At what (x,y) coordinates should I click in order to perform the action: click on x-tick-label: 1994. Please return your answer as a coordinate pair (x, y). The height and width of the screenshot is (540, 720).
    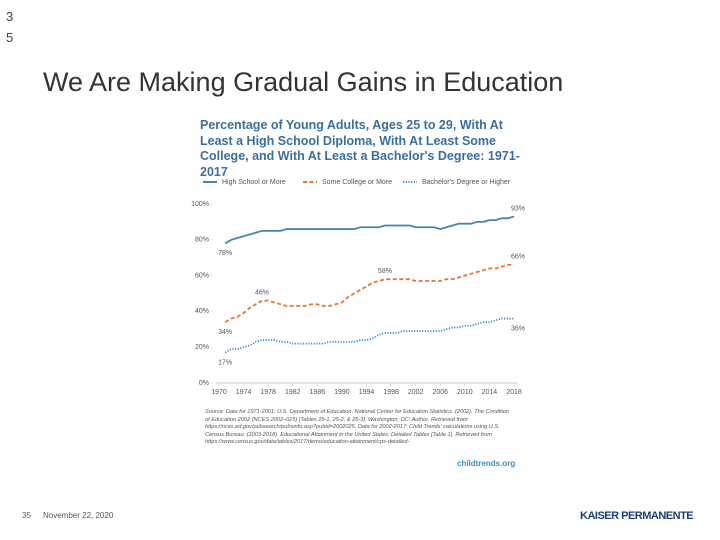
    Looking at the image, I should click on (367, 392).